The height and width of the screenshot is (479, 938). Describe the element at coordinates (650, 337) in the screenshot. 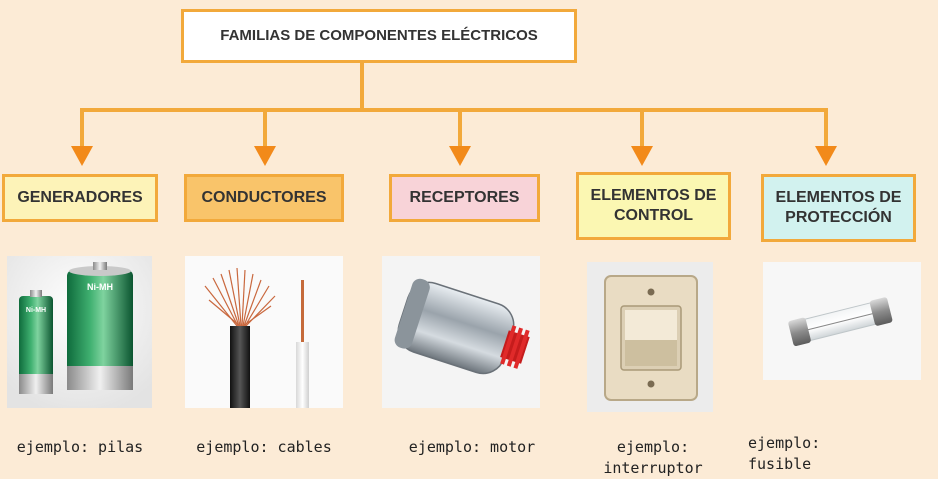

I see `switch-image` at that location.